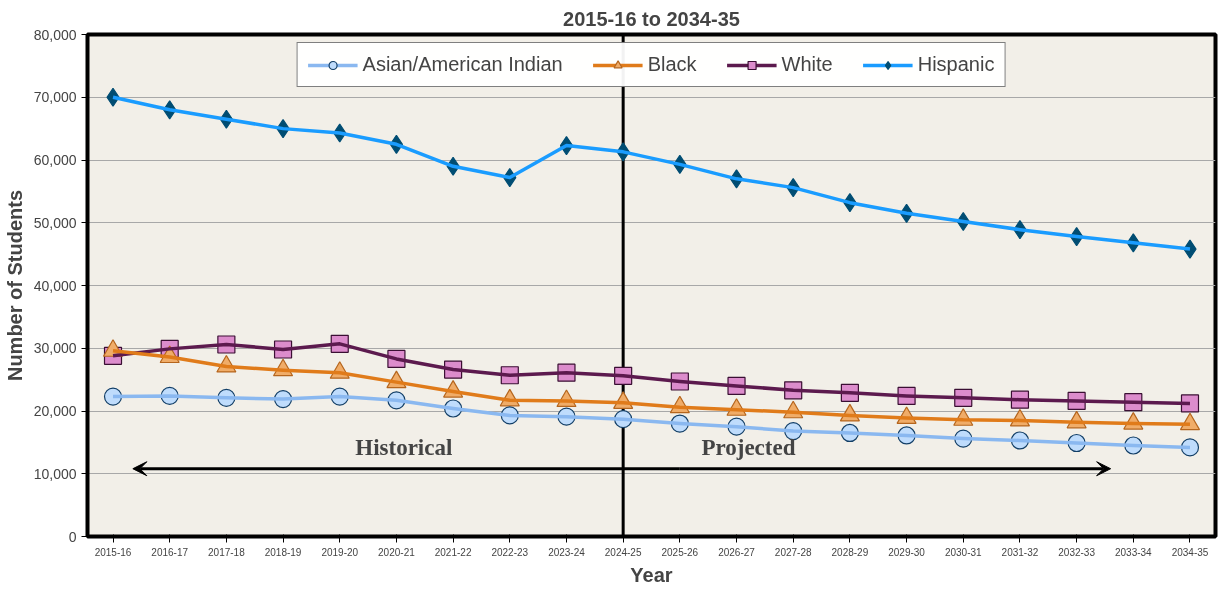  Describe the element at coordinates (462, 64) in the screenshot. I see `legend-label: Asian/American Indian` at that location.